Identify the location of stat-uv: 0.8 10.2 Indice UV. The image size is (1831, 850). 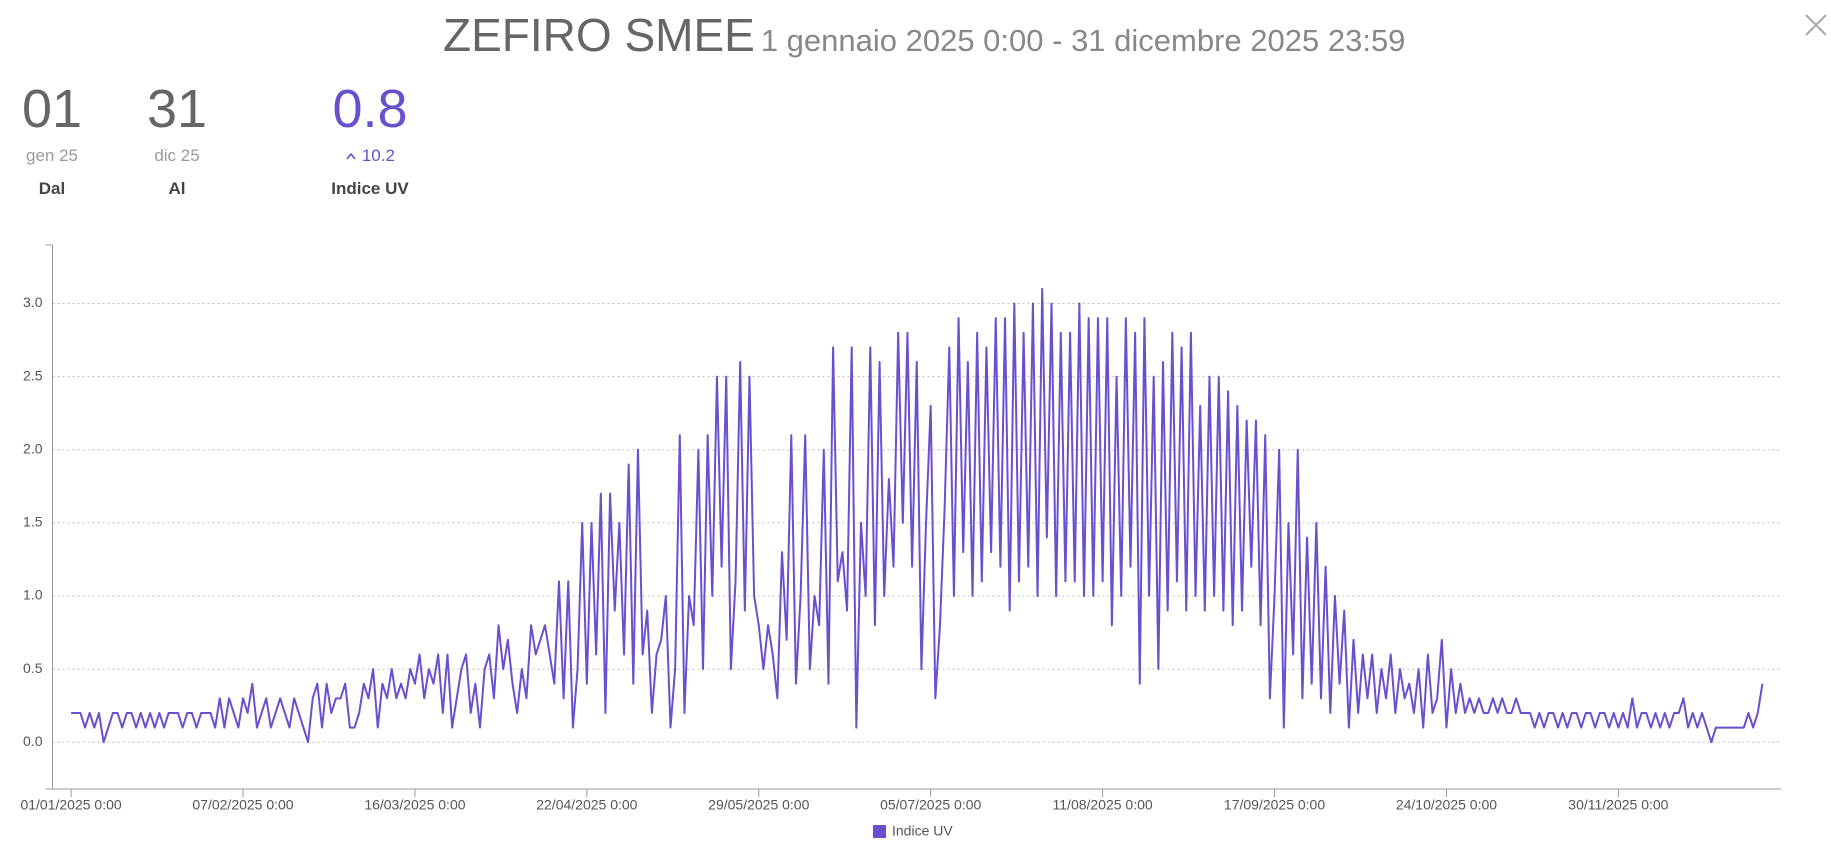
(370, 138).